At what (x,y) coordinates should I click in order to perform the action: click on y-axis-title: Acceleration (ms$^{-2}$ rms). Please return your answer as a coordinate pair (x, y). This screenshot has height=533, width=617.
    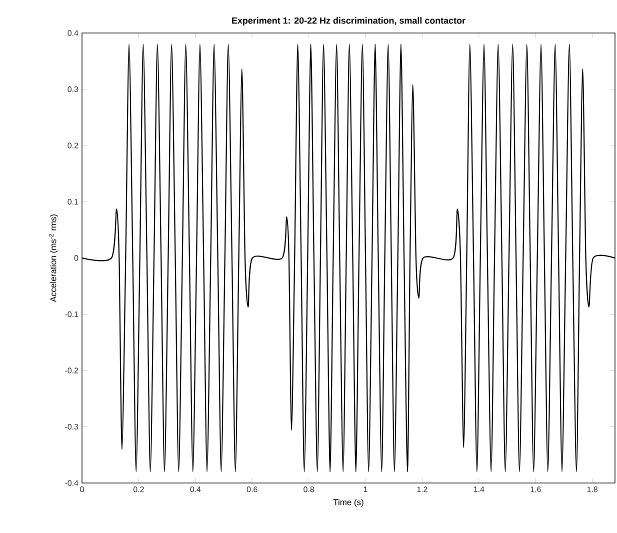
    Looking at the image, I should click on (53, 258).